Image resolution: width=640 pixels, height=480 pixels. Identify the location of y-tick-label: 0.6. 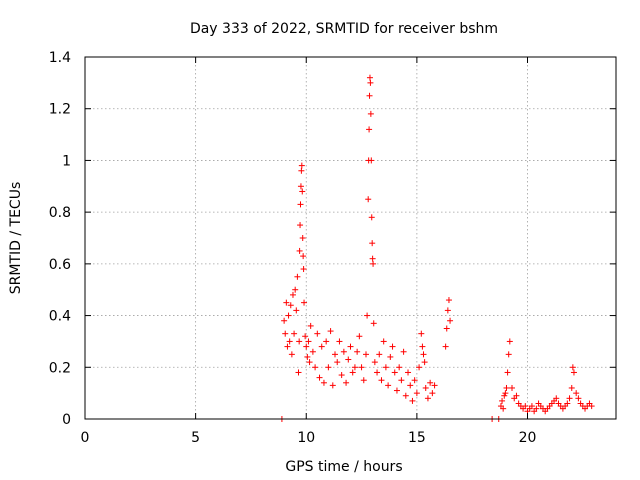
(60, 265).